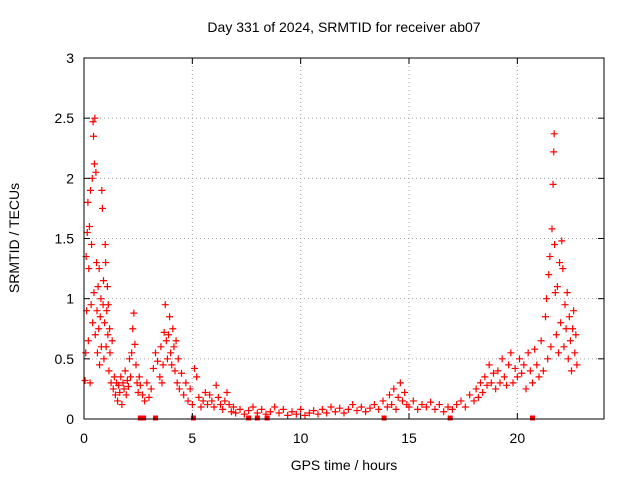  Describe the element at coordinates (518, 438) in the screenshot. I see `x-tick-label: 20` at that location.